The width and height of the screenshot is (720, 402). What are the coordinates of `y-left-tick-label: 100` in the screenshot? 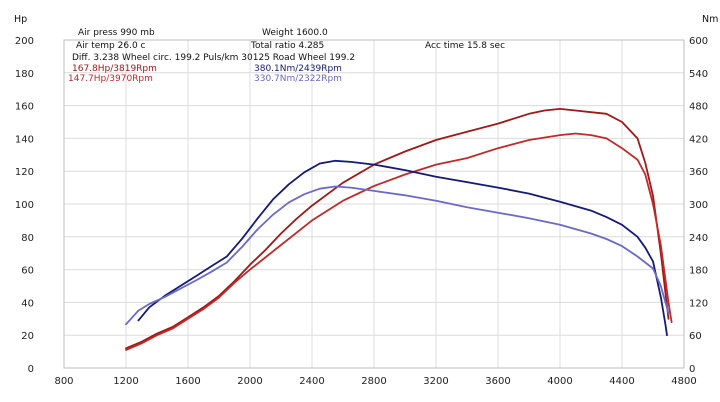 It's located at (24, 205).